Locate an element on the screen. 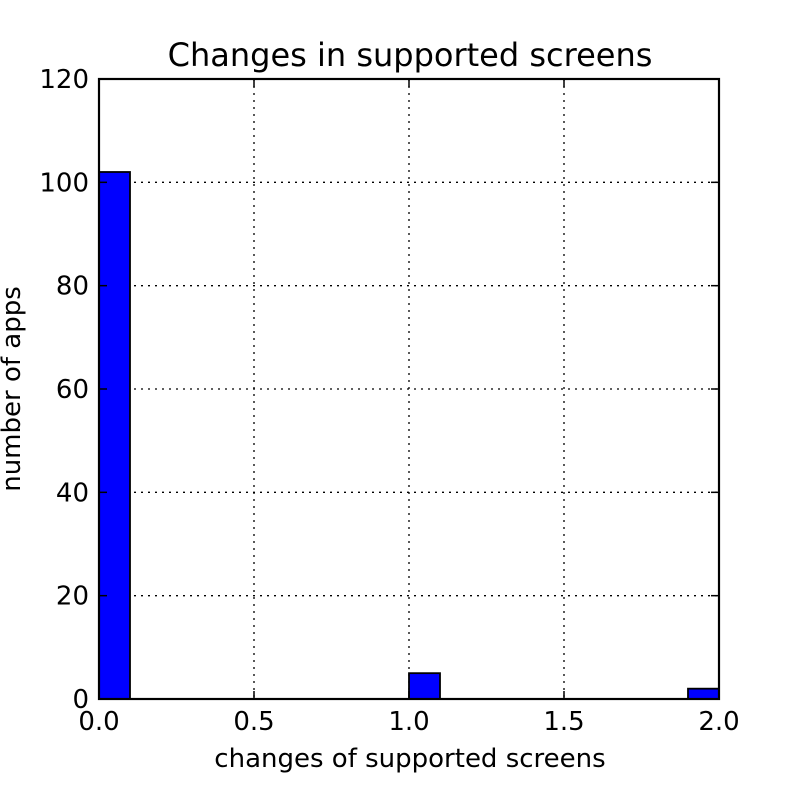 The height and width of the screenshot is (800, 800). x-tick-label: 2.0 is located at coordinates (718, 722).